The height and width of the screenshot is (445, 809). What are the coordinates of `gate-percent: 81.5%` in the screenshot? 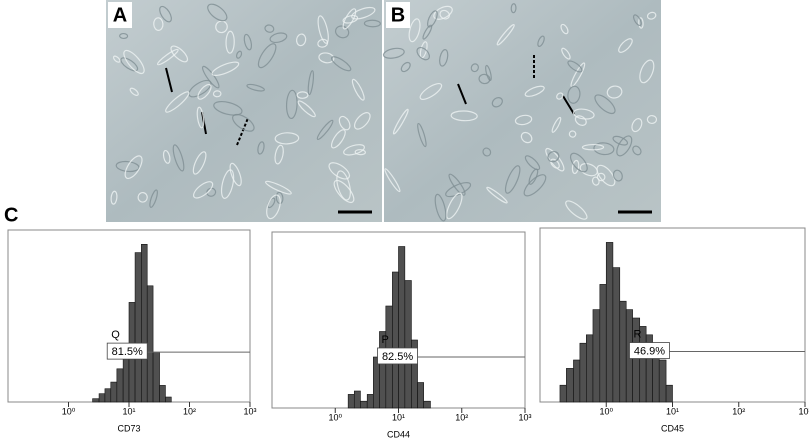 It's located at (127, 352).